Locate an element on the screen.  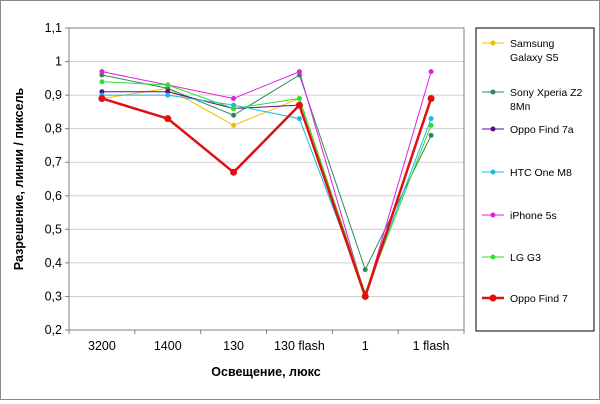
legend-label: iPhone 5s is located at coordinates (533, 216).